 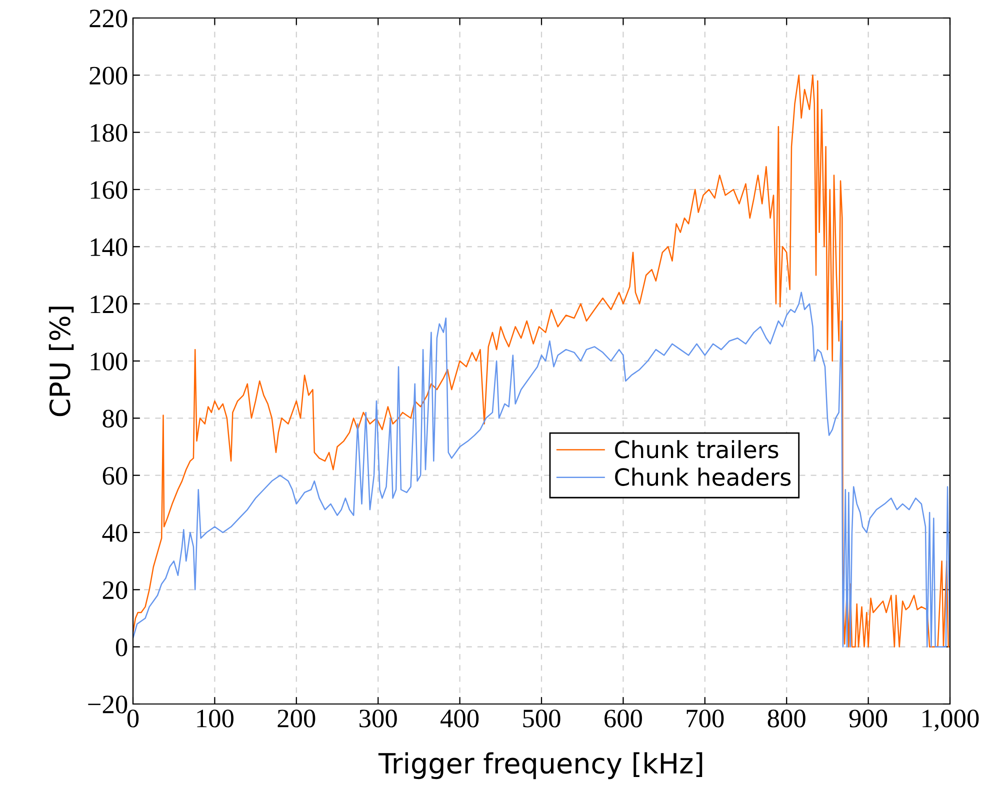 What do you see at coordinates (705, 719) in the screenshot?
I see `x-tick-label: 700` at bounding box center [705, 719].